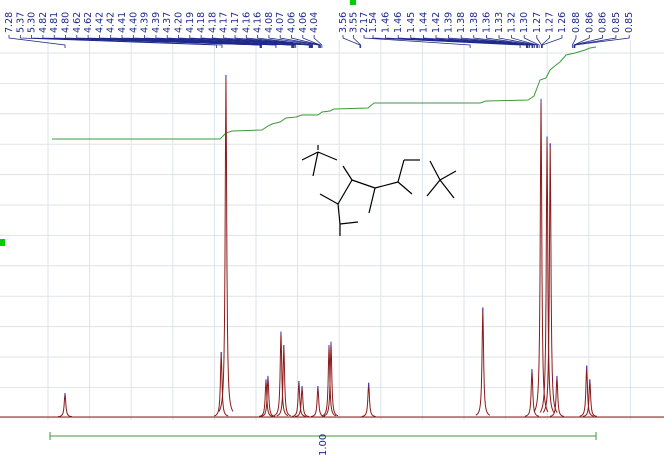 The image size is (664, 461). Describe the element at coordinates (562, 22) in the screenshot. I see `peak-label: 1.26` at that location.